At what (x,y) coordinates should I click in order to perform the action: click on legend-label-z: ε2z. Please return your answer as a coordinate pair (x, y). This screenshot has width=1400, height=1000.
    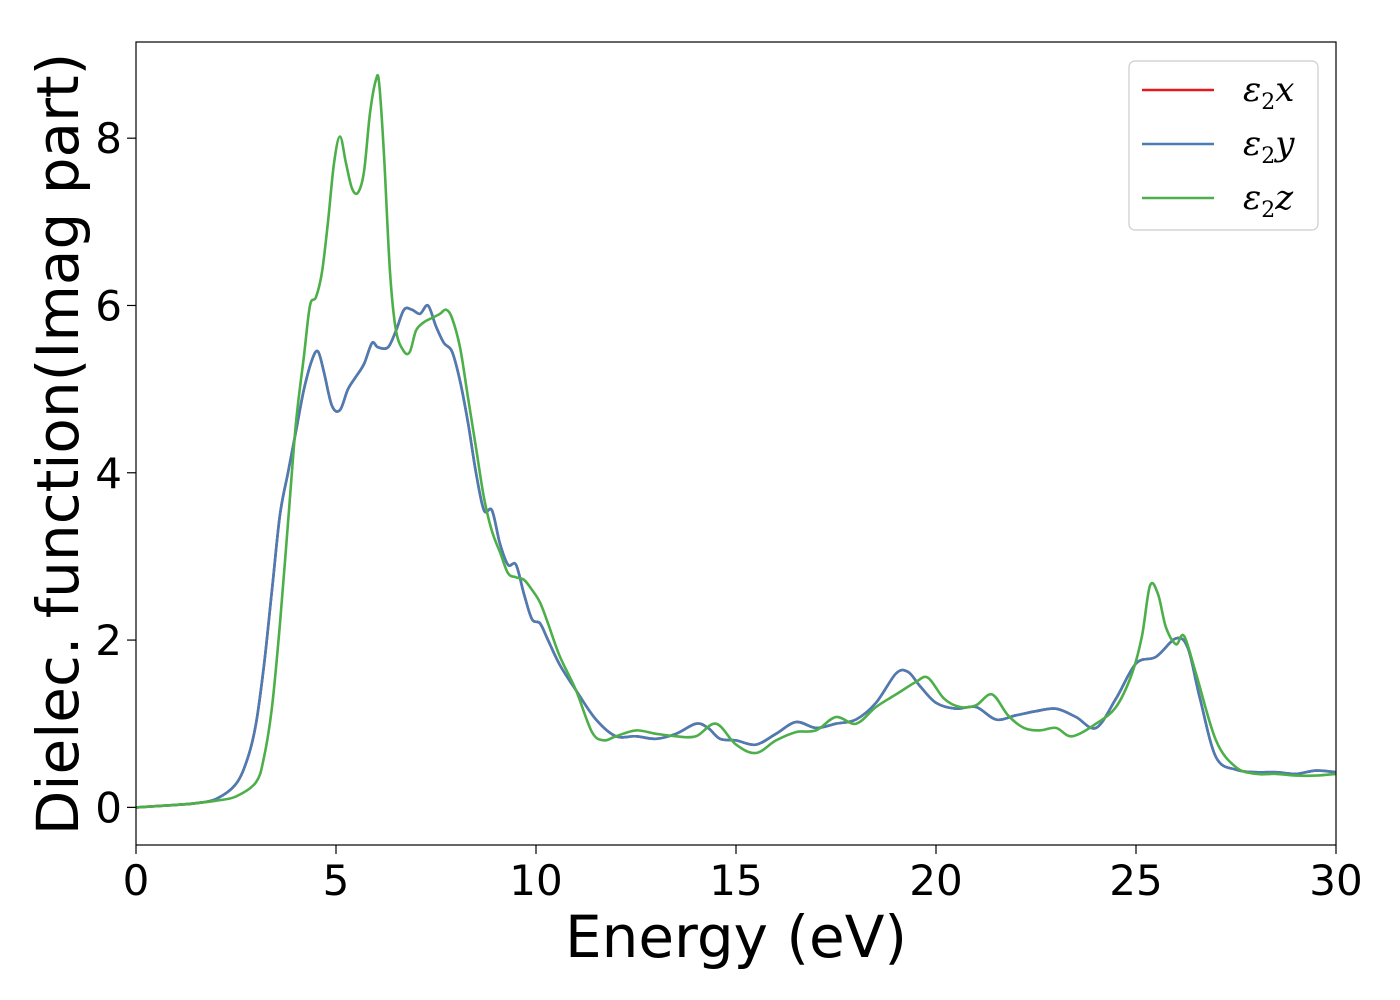
    Looking at the image, I should click on (1268, 200).